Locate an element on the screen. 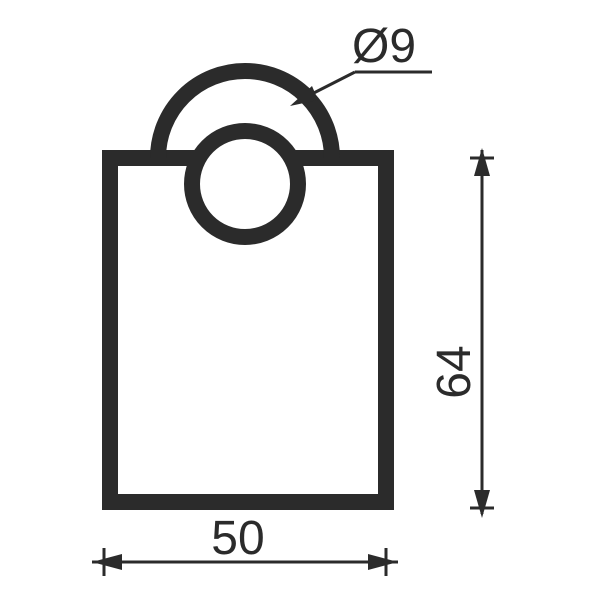 Image resolution: width=600 pixels, height=600 pixels. shackle-inner-ring is located at coordinates (245, 184).